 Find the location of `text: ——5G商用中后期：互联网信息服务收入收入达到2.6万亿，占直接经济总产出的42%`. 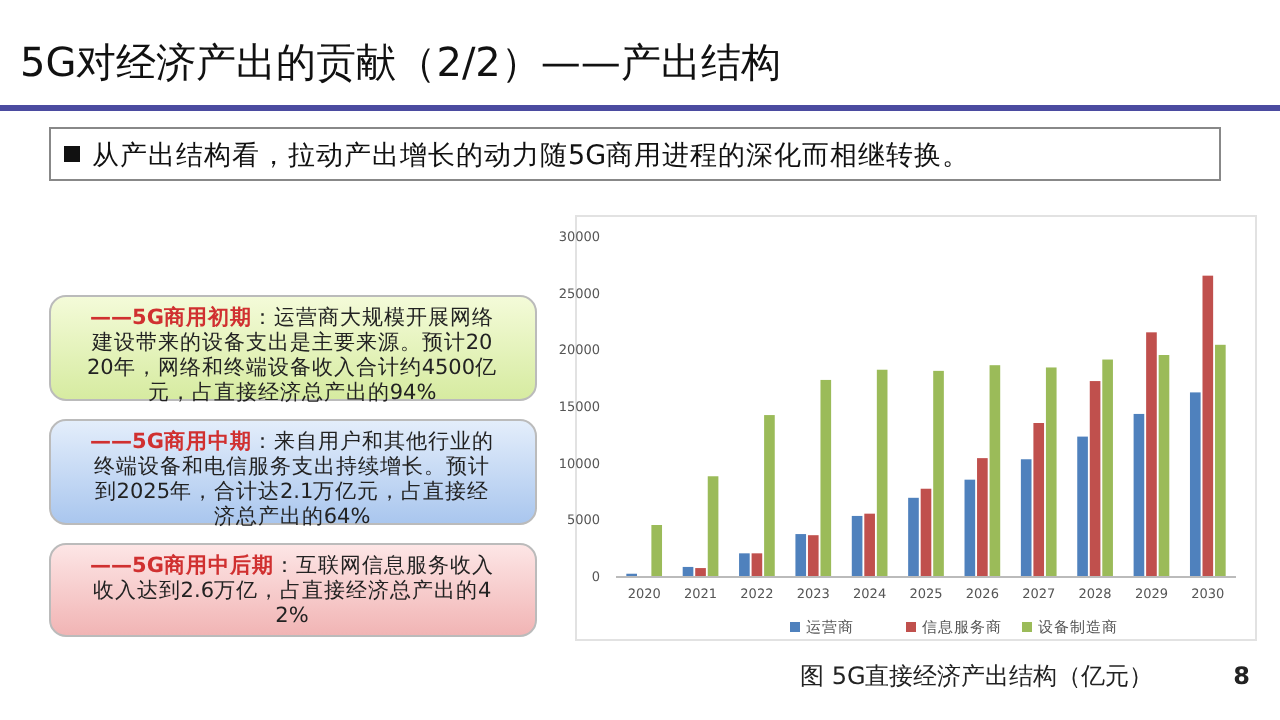

text: ——5G商用中后期：互联网信息服务收入收入达到2.6万亿，占直接经济总产出的42% is located at coordinates (292, 590).